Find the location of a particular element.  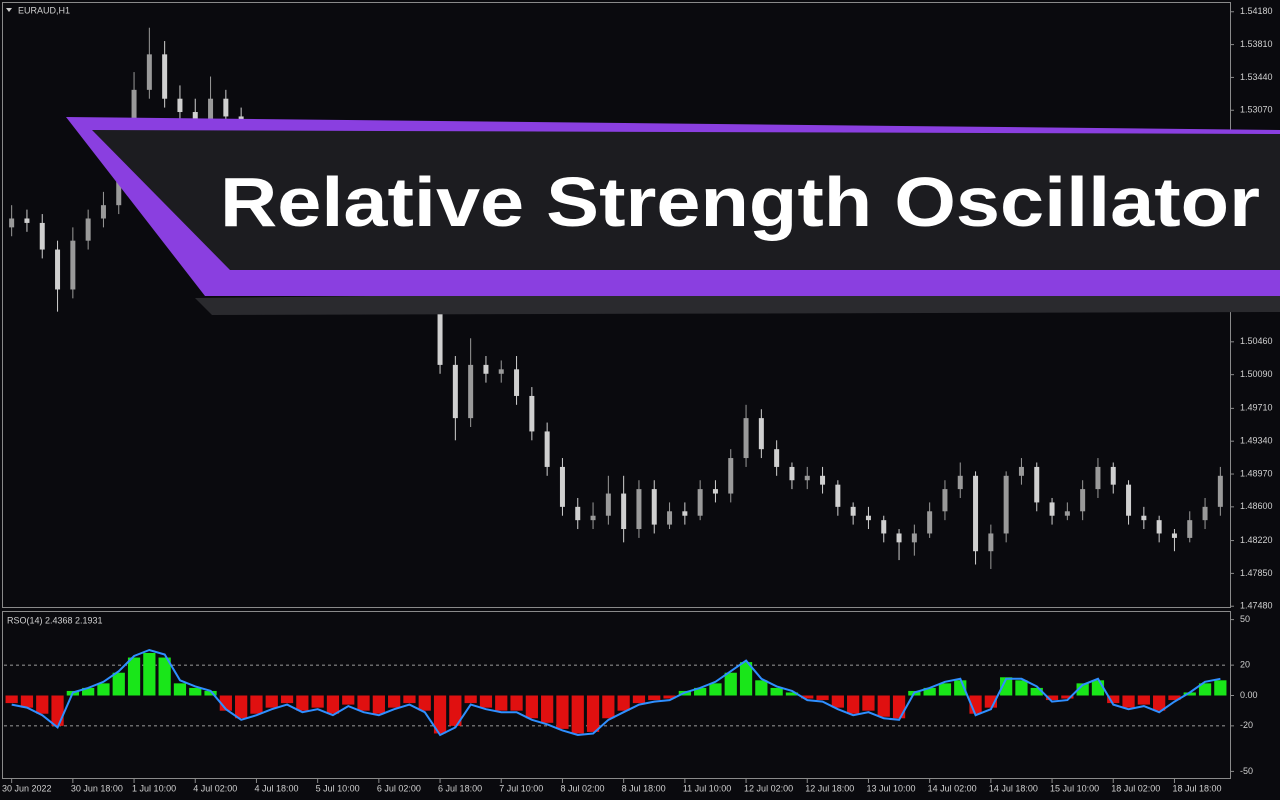

y-tick-label: 1.48600 is located at coordinates (1256, 506).